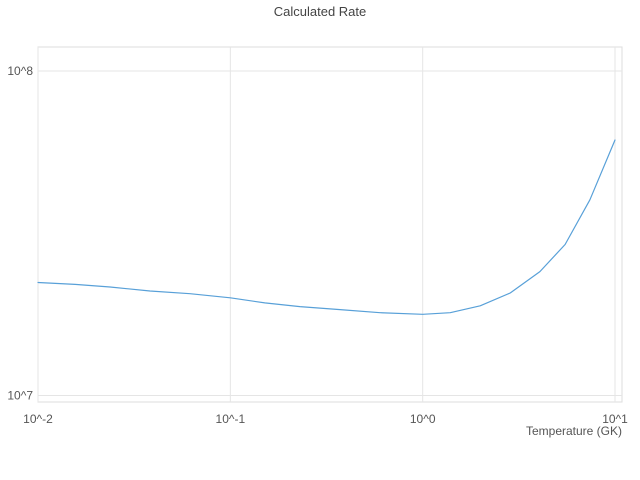 The height and width of the screenshot is (480, 640). Describe the element at coordinates (423, 419) in the screenshot. I see `x-tick-label: 10^0` at that location.